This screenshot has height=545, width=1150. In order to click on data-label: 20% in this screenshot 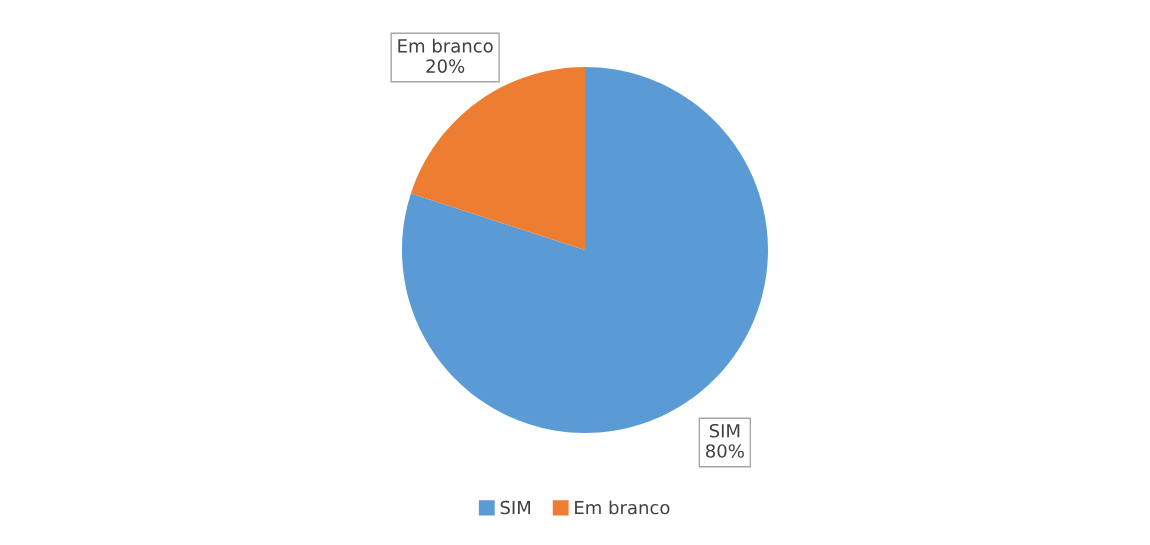, I will do `click(445, 66)`.